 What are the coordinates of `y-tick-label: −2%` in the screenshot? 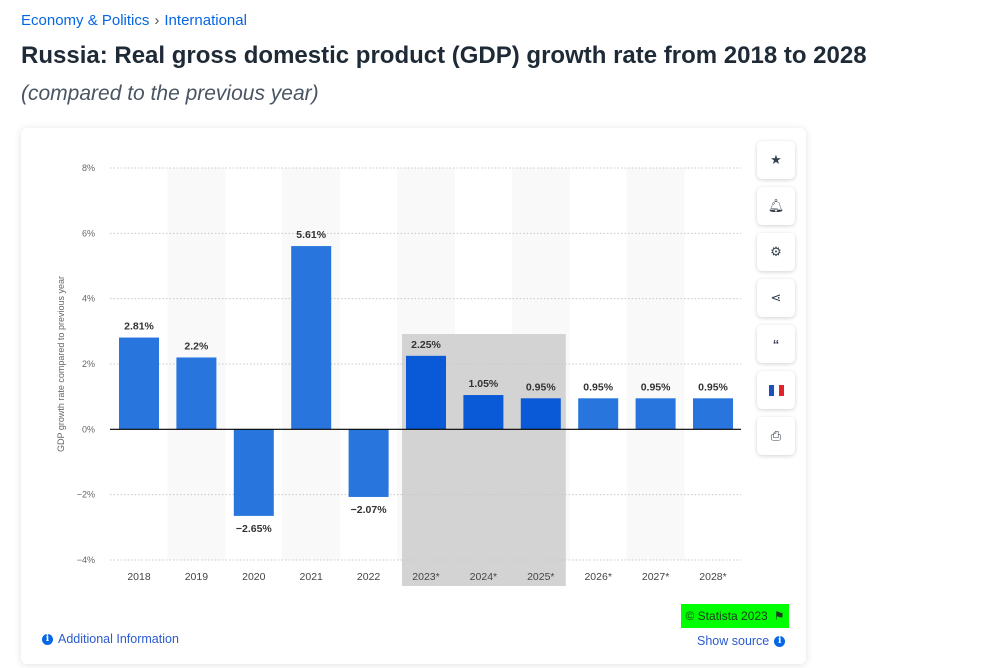 It's located at (86, 495).